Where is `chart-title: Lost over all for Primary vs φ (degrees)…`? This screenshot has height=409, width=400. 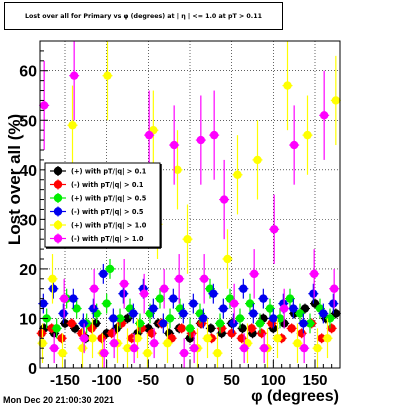
chart-title: Lost over all for Primary vs φ (degrees)… is located at coordinates (143, 16).